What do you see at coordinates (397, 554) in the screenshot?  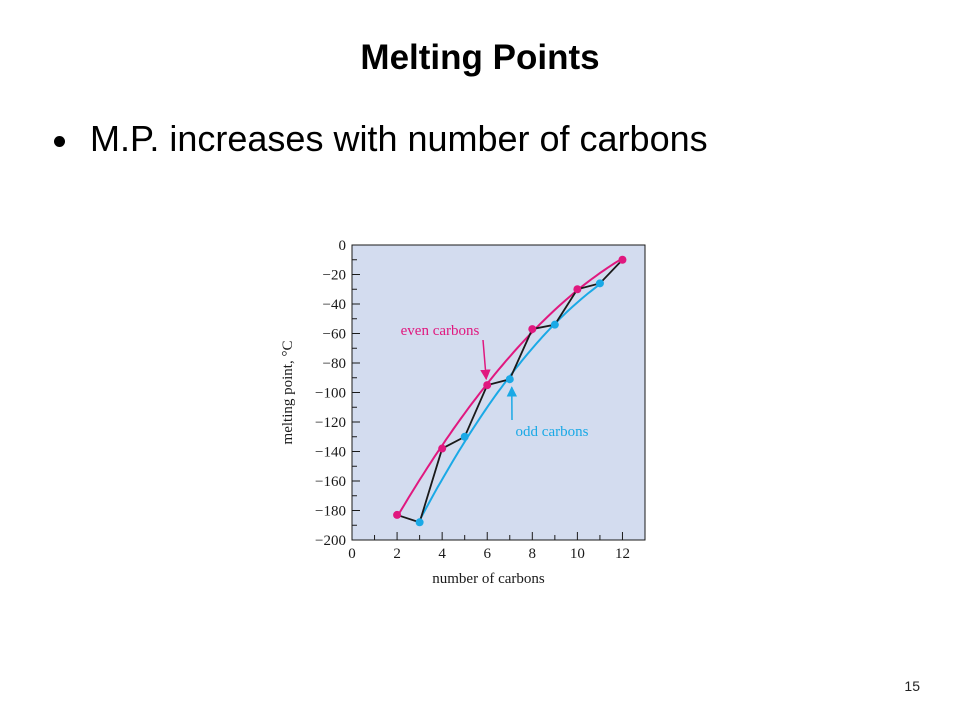 I see `x-tick-label: 2` at bounding box center [397, 554].